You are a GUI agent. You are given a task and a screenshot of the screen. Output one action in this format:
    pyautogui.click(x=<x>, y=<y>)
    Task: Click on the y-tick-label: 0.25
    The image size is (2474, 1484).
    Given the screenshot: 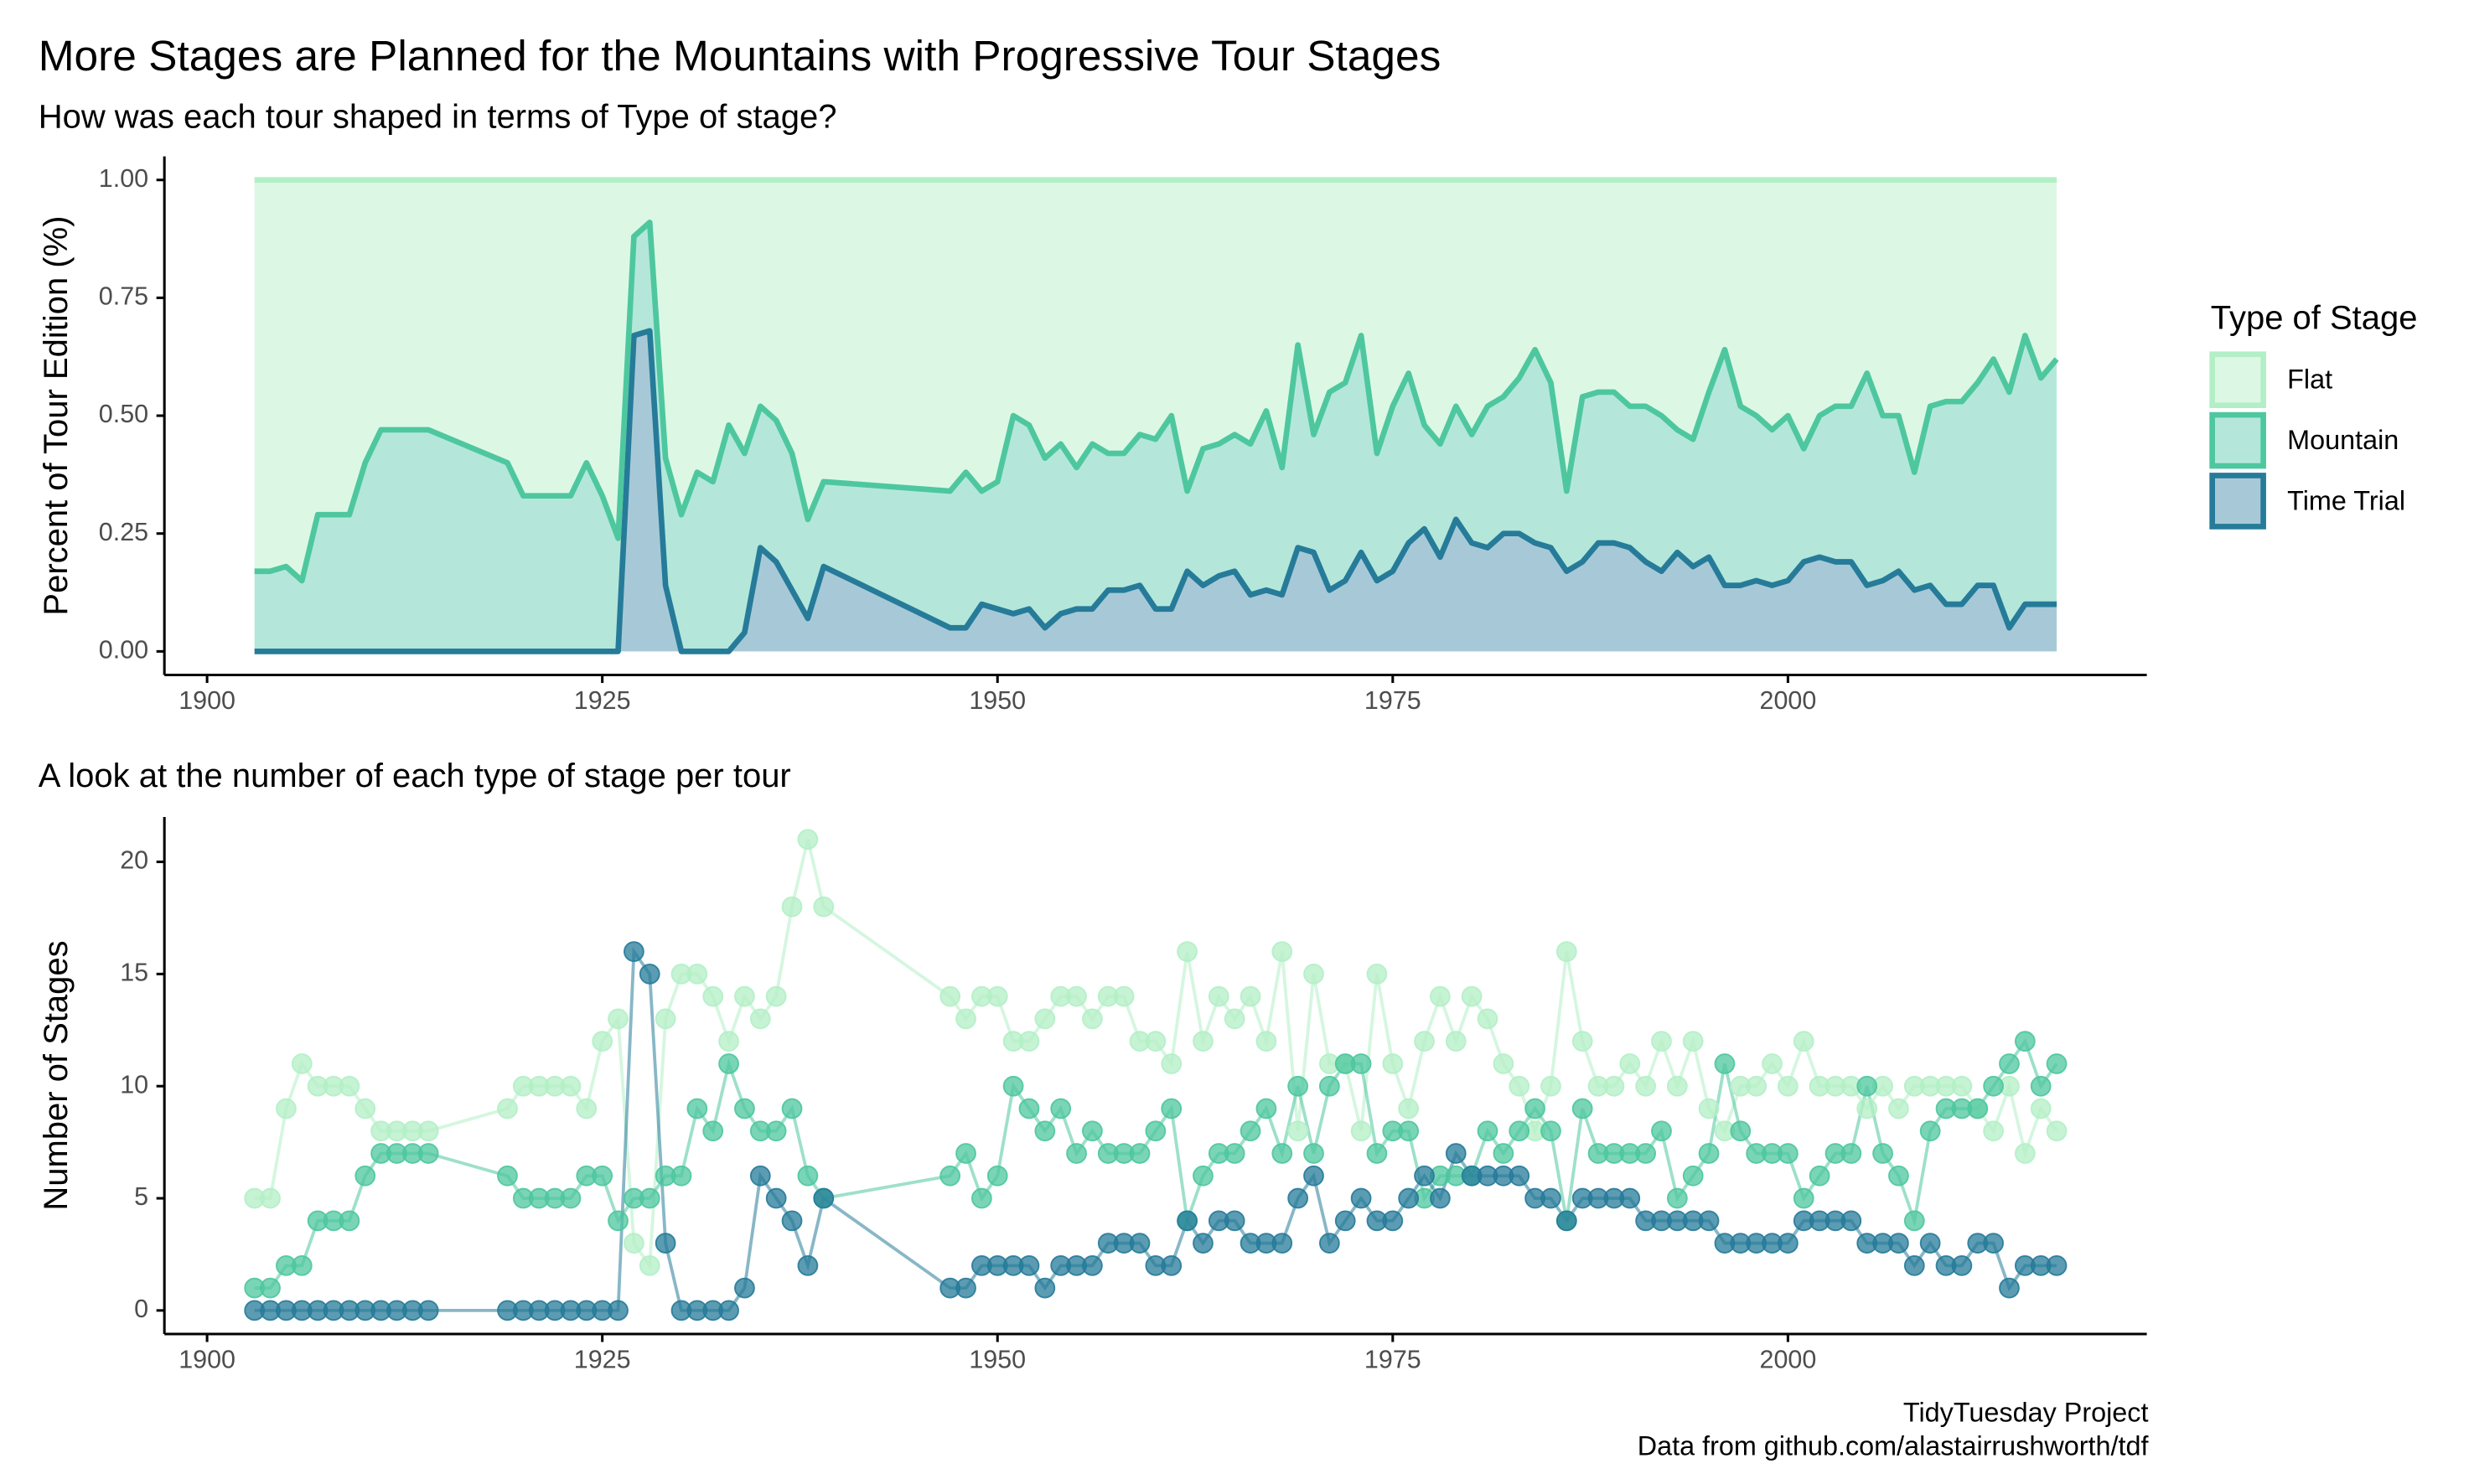 What is the action you would take?
    pyautogui.click(x=123, y=532)
    